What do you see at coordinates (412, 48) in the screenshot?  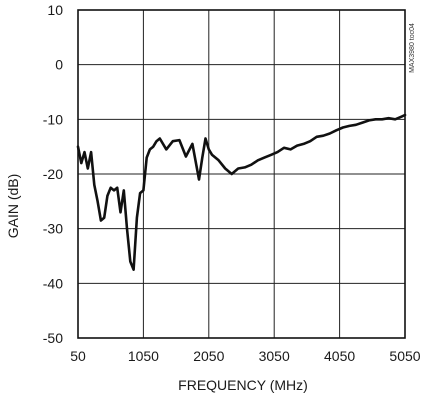 I see `chart-code-label: MAX3980 toc04` at bounding box center [412, 48].